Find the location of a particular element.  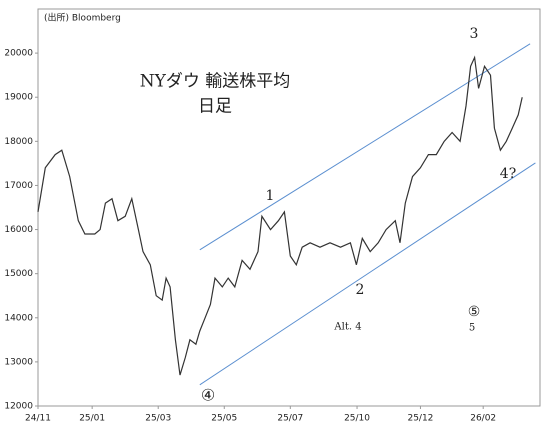

y-tick-label: 14000 is located at coordinates (18, 318).